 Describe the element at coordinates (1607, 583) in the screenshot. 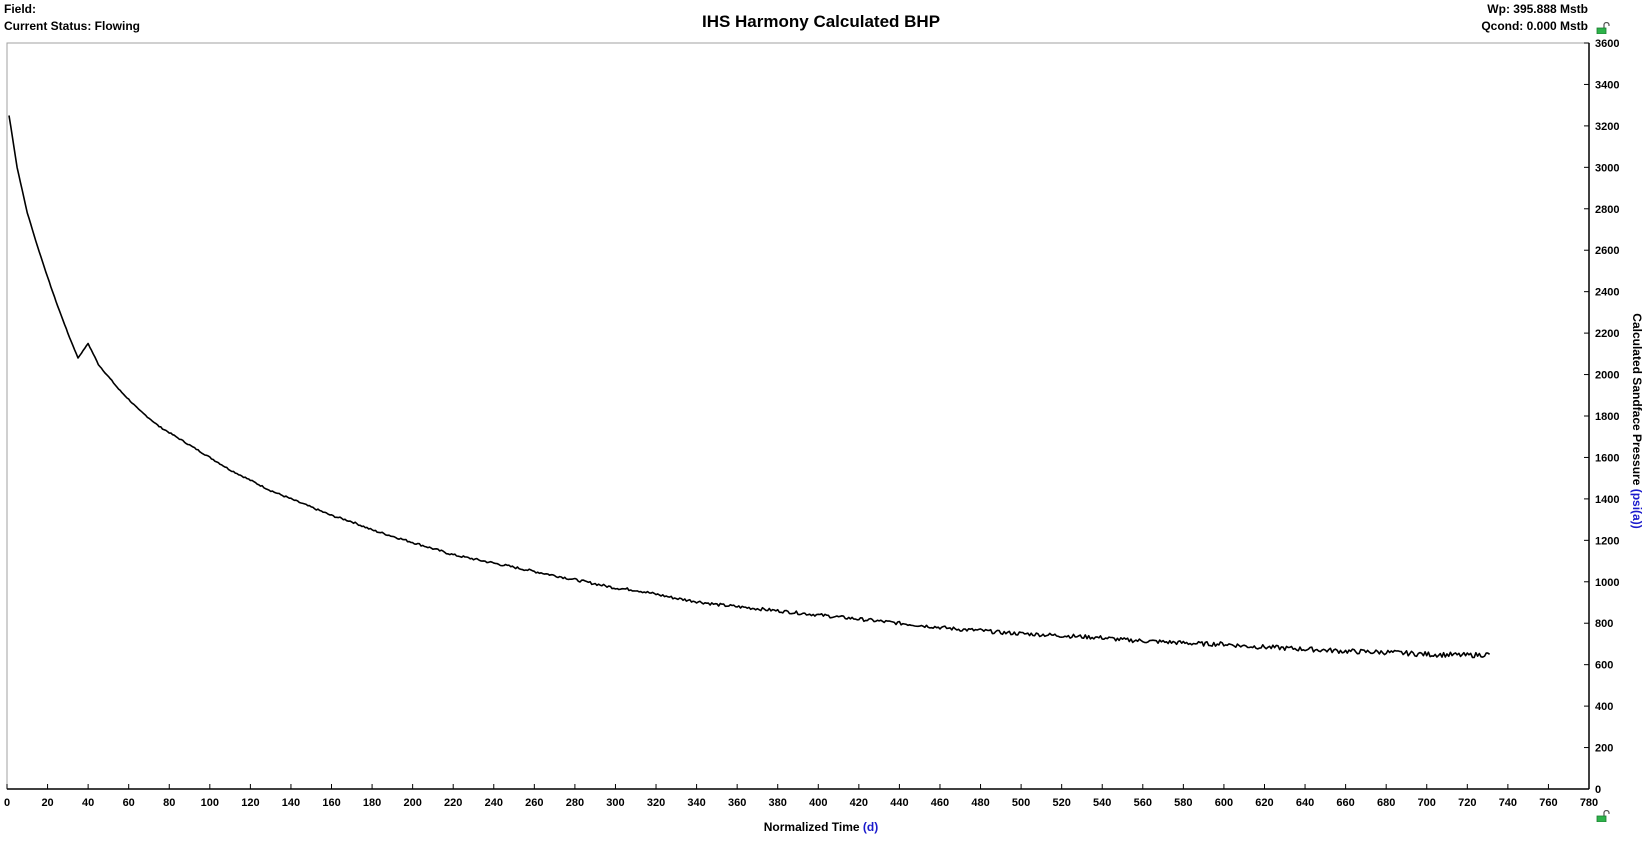

I see `y-tick-label: 1000` at that location.